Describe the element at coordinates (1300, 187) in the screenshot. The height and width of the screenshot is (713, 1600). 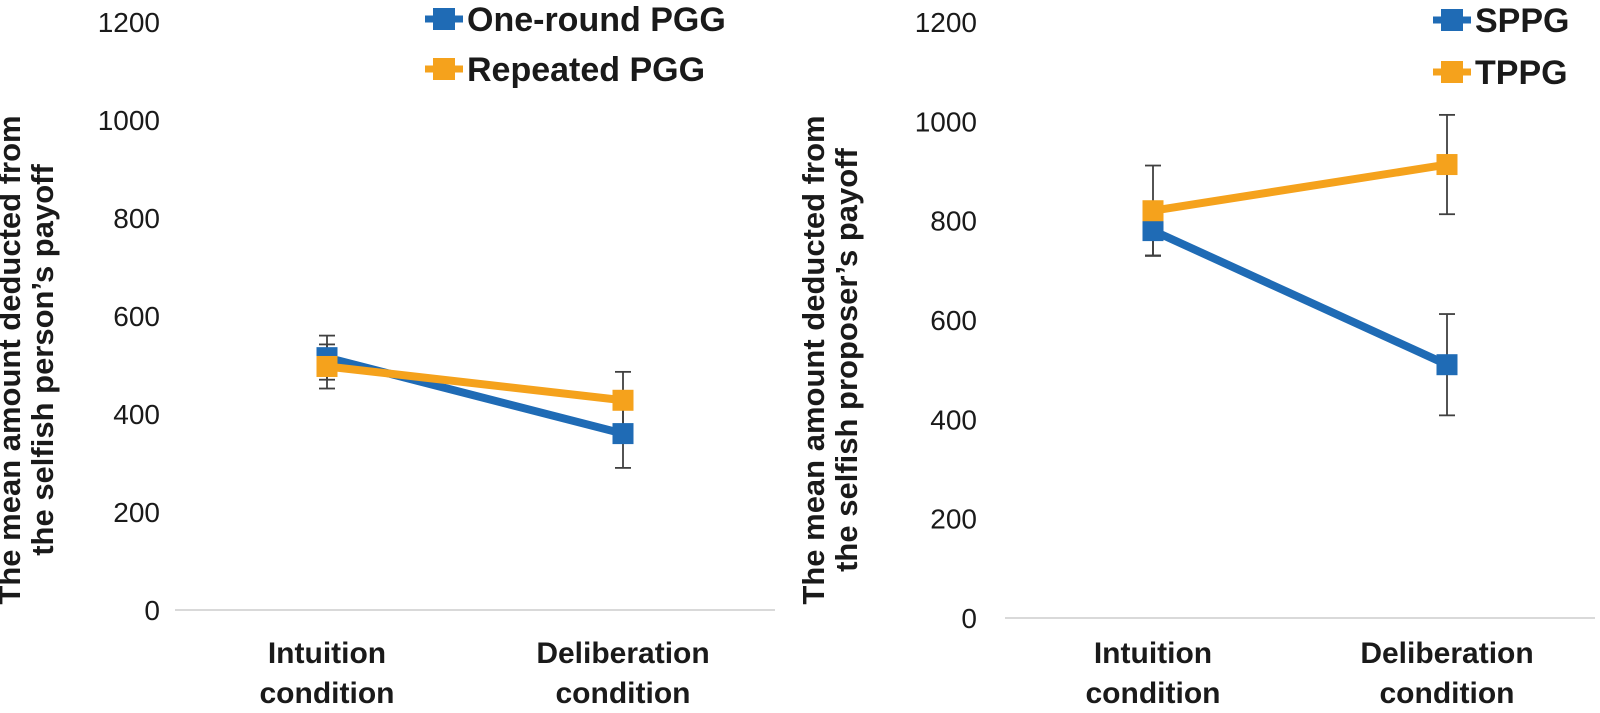
I see `series-line-tppg` at that location.